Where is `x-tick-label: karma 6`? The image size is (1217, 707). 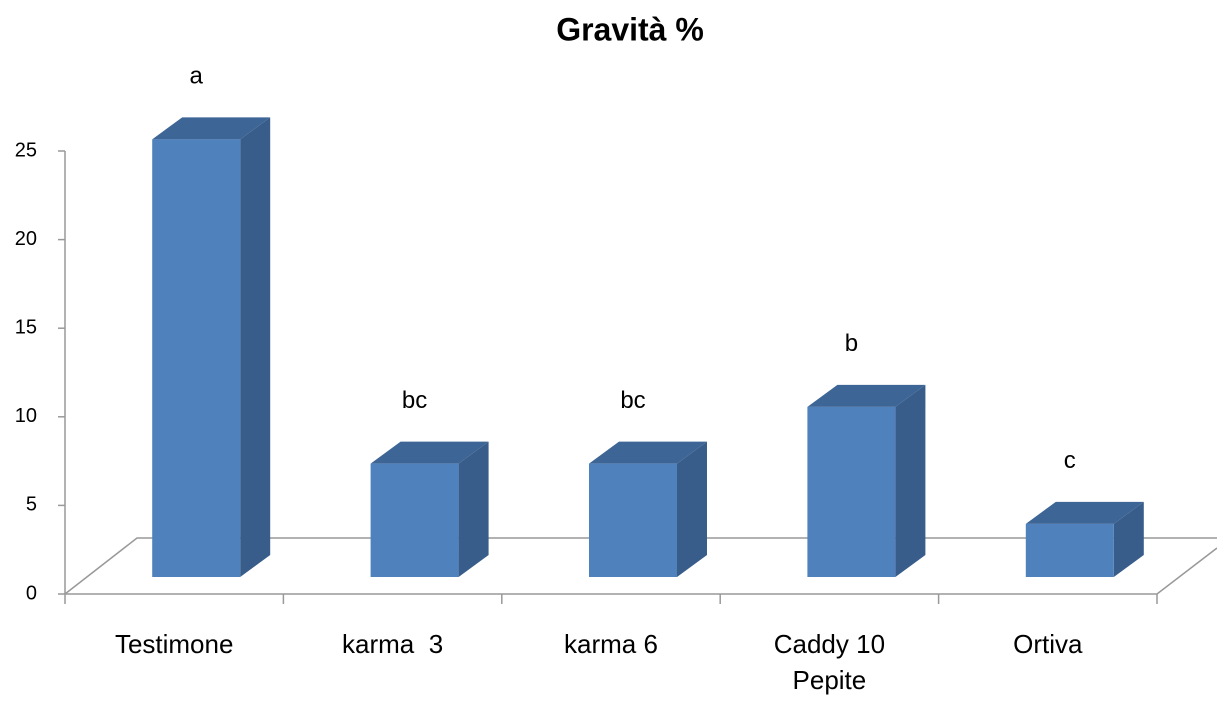 x-tick-label: karma 6 is located at coordinates (611, 644).